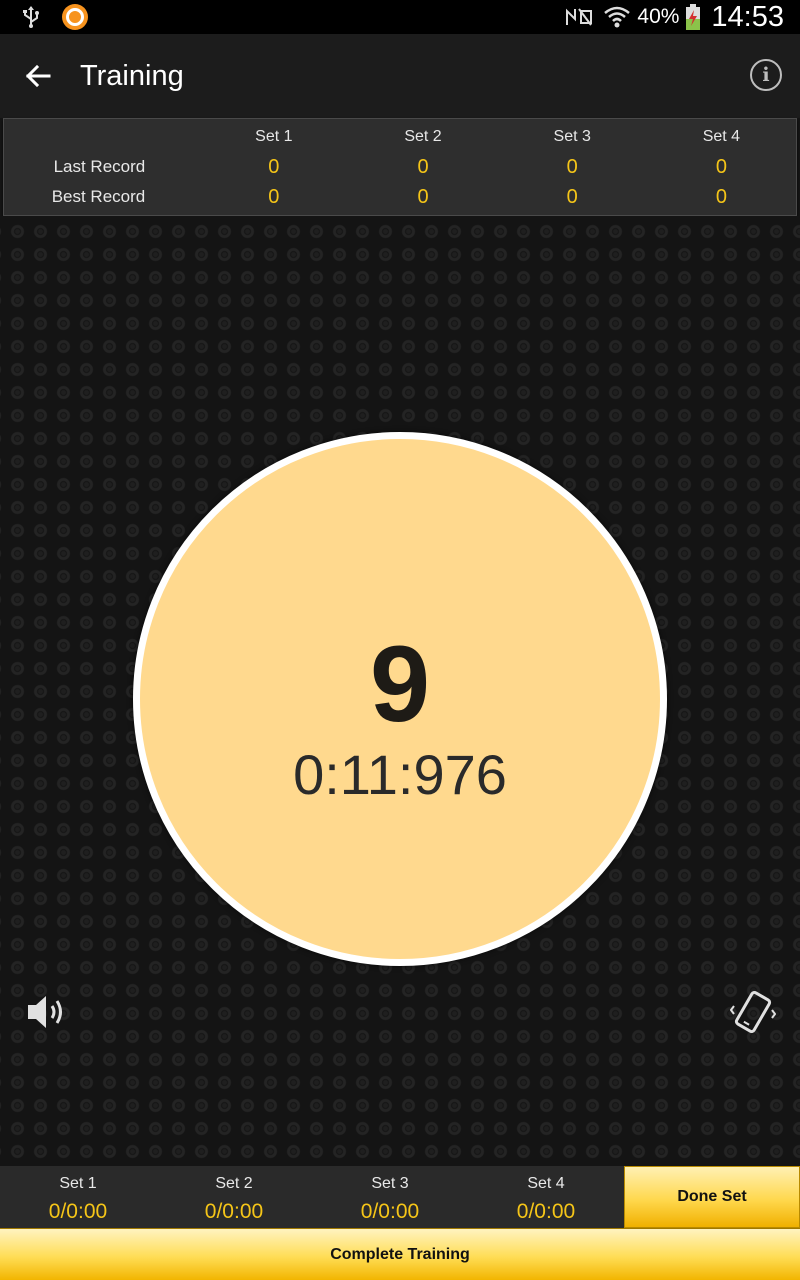 The image size is (800, 1280). I want to click on last-record-label: Last Record, so click(99, 166).